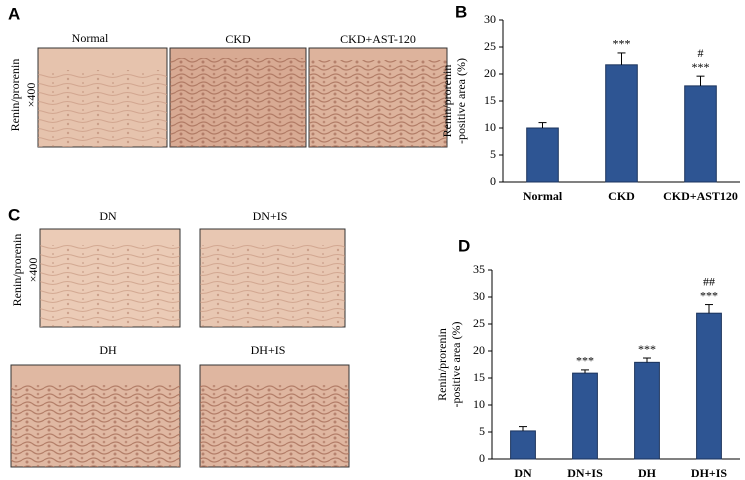  I want to click on image-caption: DH+IS, so click(268, 350).